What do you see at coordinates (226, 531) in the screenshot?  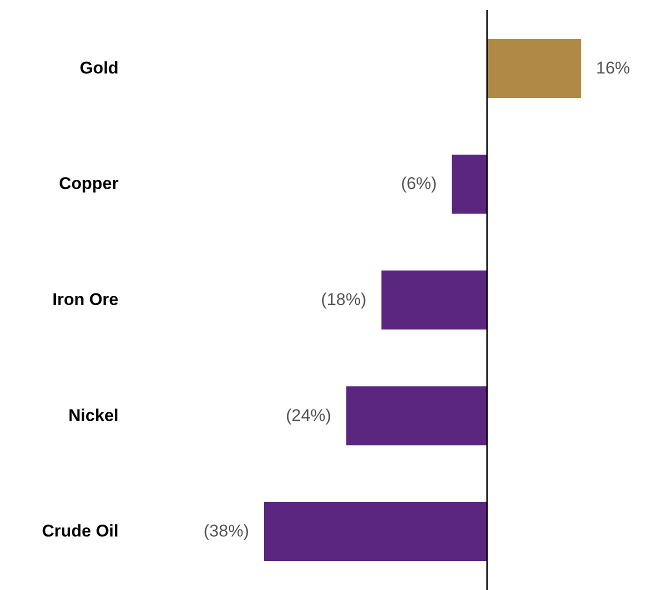 I see `data-label: (38%)` at bounding box center [226, 531].